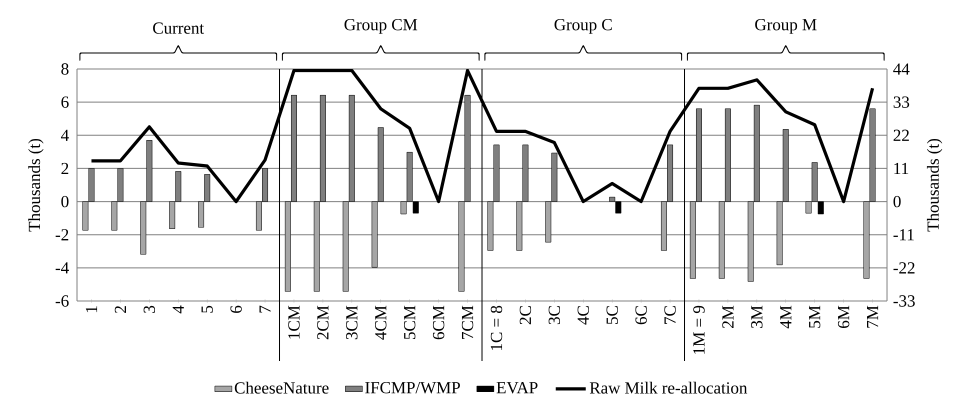 Image resolution: width=976 pixels, height=411 pixels. Describe the element at coordinates (62, 301) in the screenshot. I see `y-tick-label: -6` at that location.